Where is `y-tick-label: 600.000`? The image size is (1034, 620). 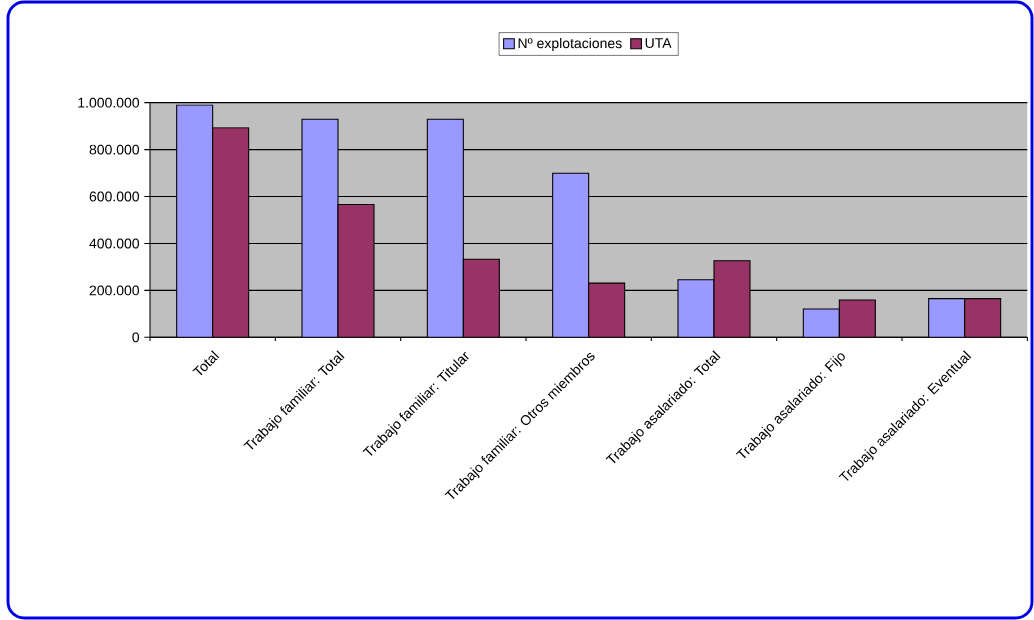
y-tick-label: 600.000 is located at coordinates (114, 196).